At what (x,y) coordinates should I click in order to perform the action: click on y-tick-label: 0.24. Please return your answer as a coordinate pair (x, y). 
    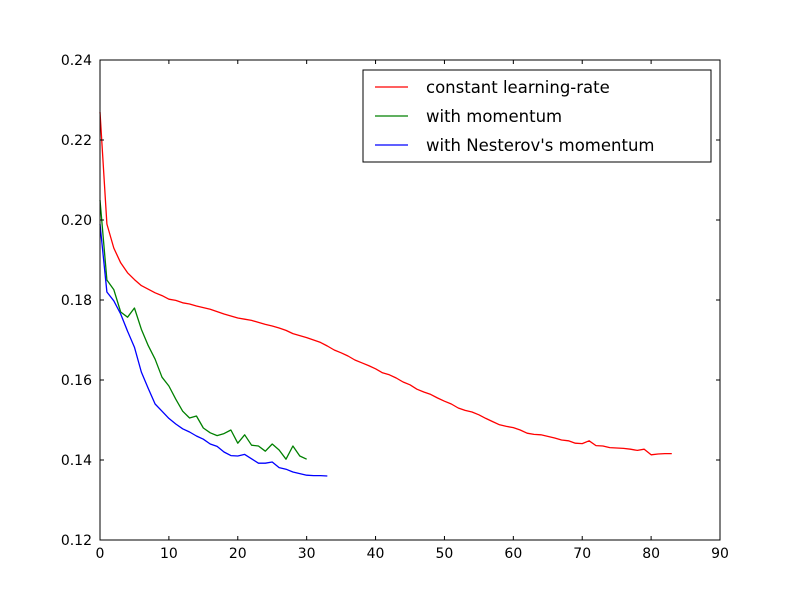
    Looking at the image, I should click on (76, 61).